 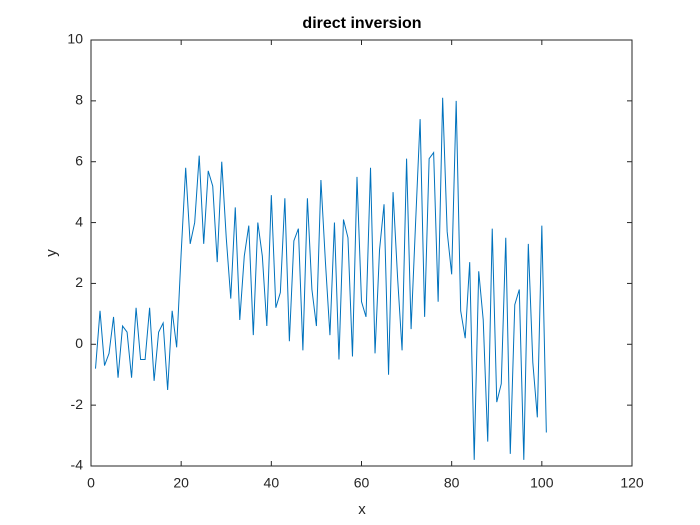 What do you see at coordinates (362, 483) in the screenshot?
I see `x-tick-label: 60` at bounding box center [362, 483].